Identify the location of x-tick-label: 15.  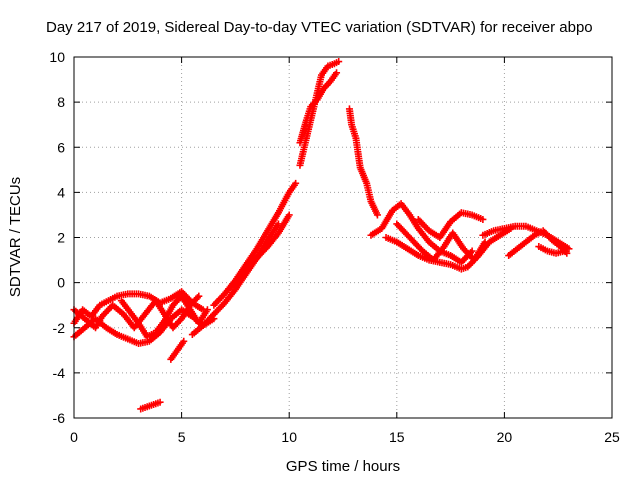
(397, 437).